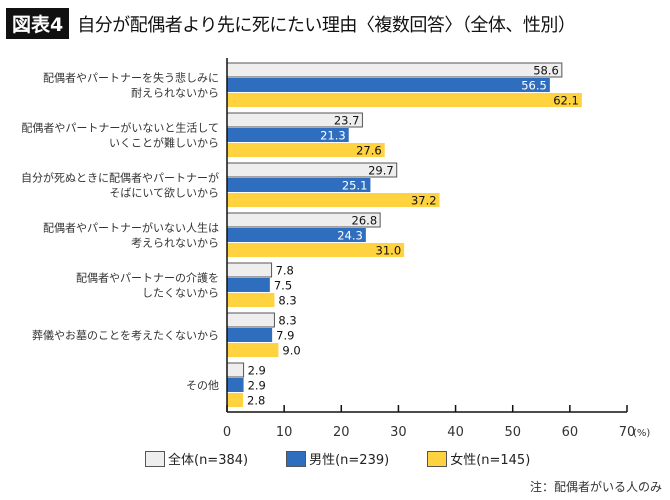 The width and height of the screenshot is (670, 500). What do you see at coordinates (147, 278) in the screenshot?
I see `category-label: 配偶者やパートナーの介護を` at bounding box center [147, 278].